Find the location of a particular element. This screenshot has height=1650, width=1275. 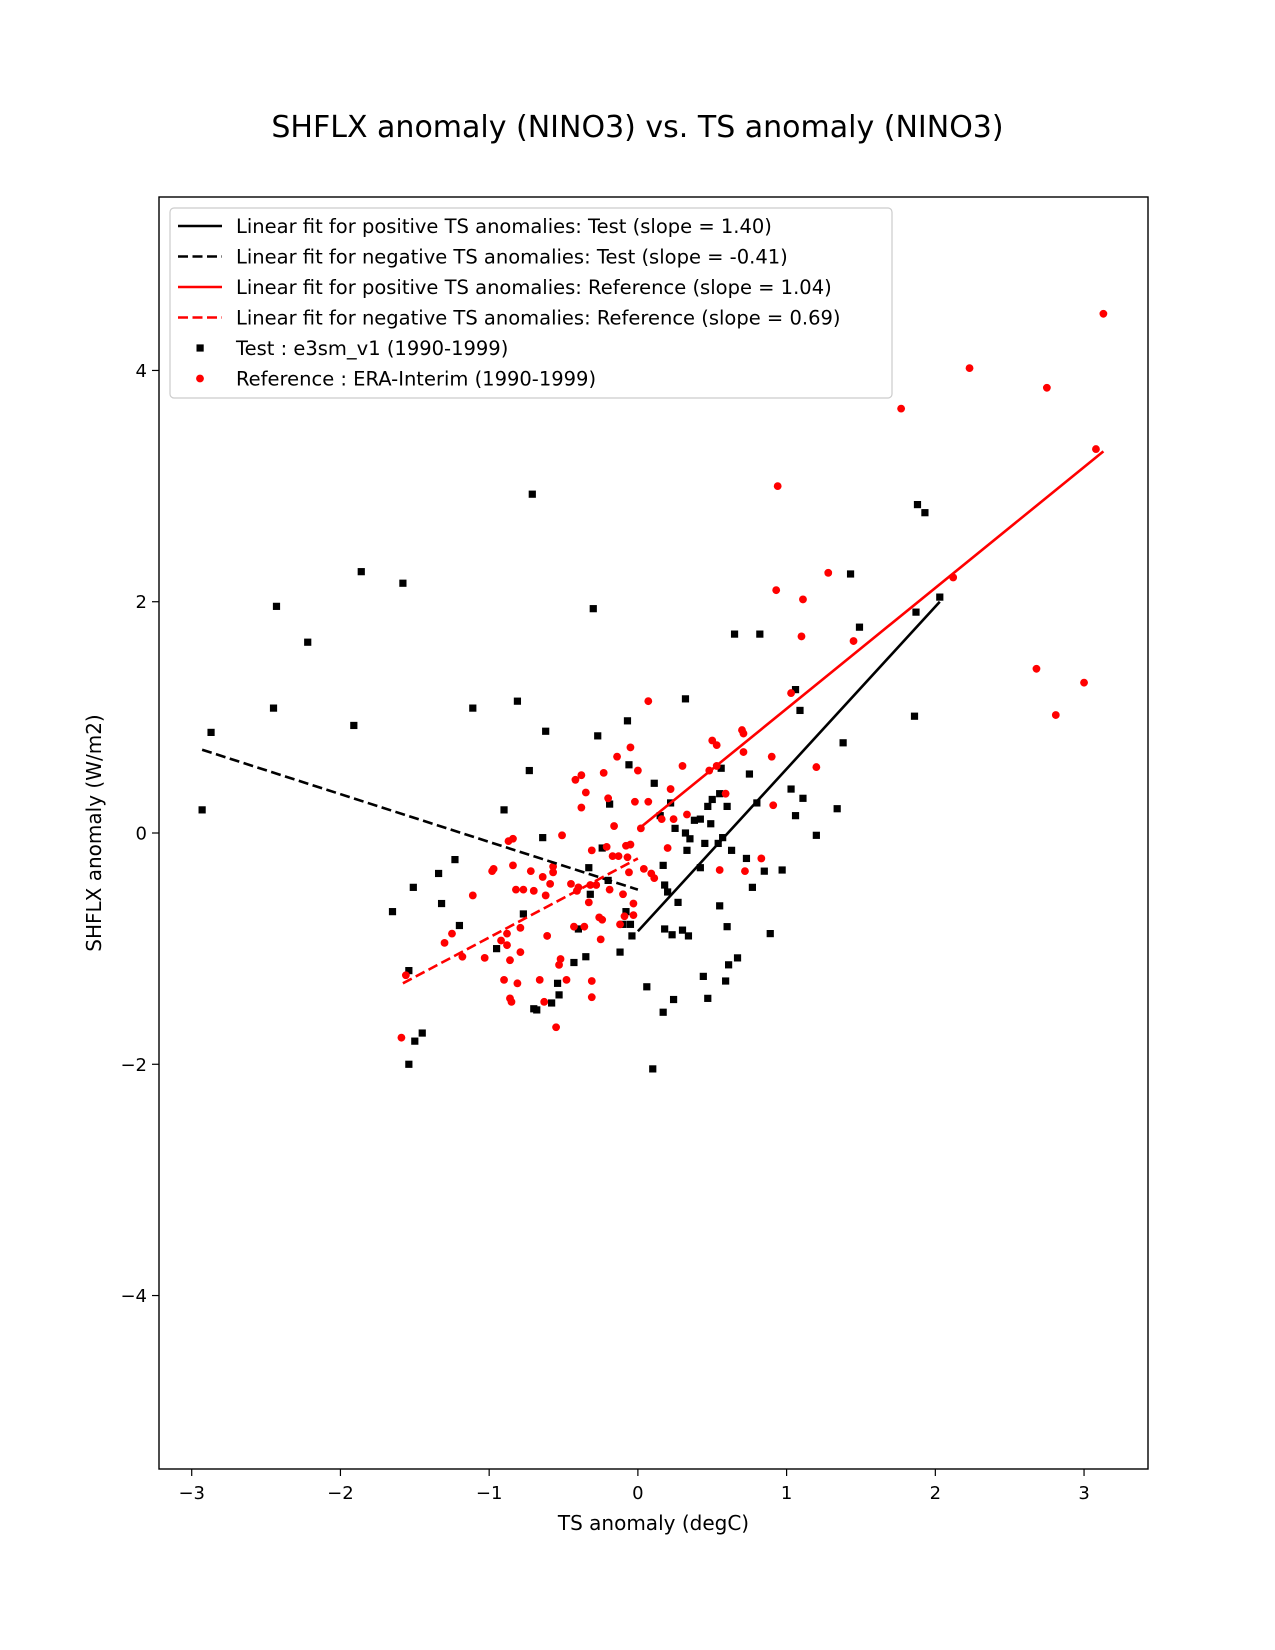

x-tick-label: 1 is located at coordinates (786, 1493).